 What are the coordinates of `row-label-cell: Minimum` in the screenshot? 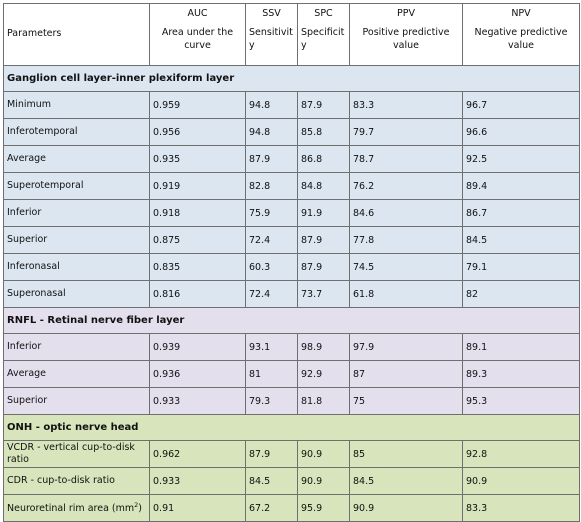 It's located at (76, 105).